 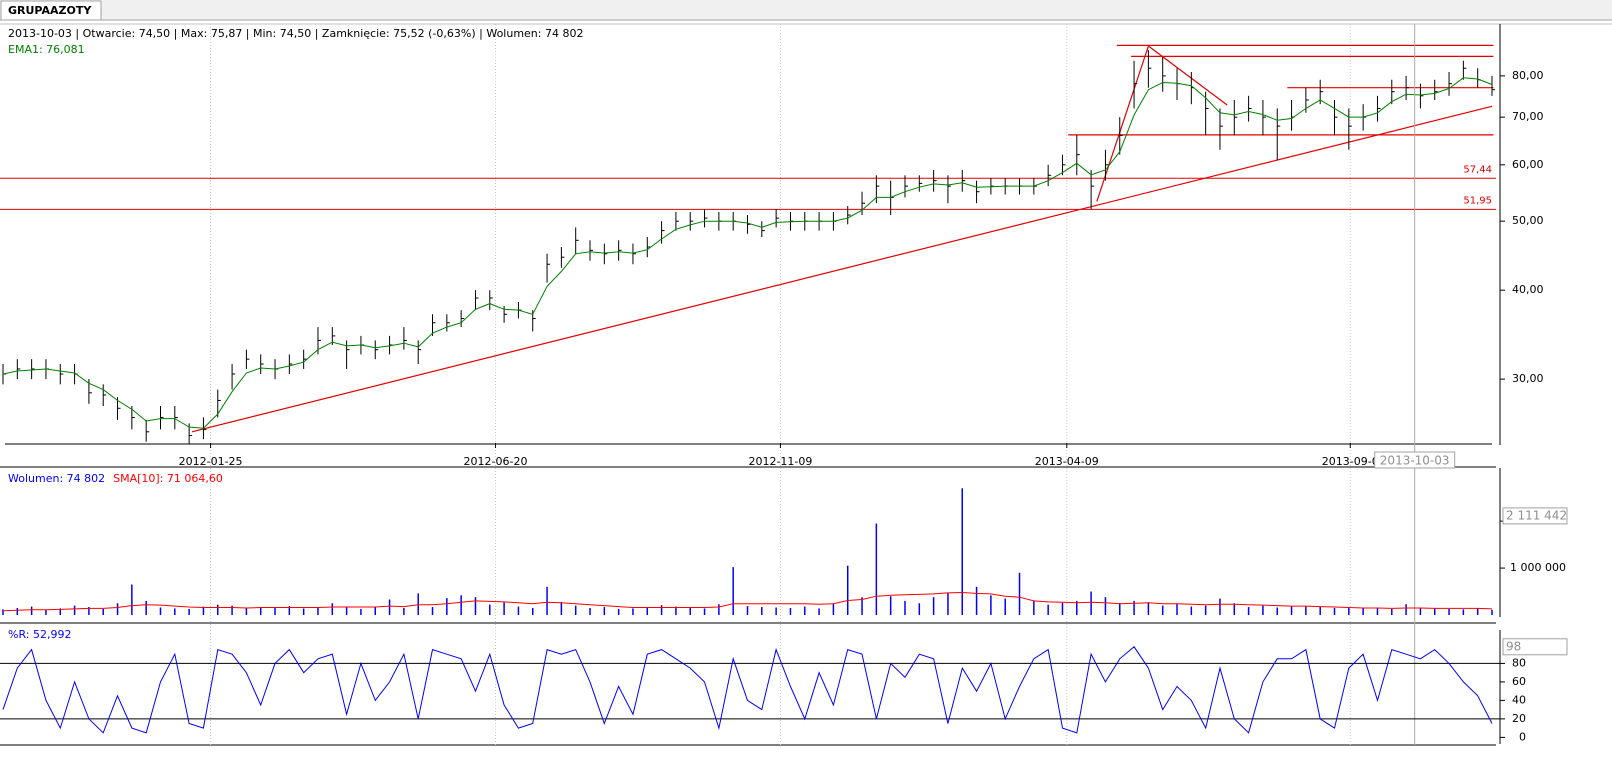 I want to click on y-tick-label: 80, so click(x=1519, y=662).